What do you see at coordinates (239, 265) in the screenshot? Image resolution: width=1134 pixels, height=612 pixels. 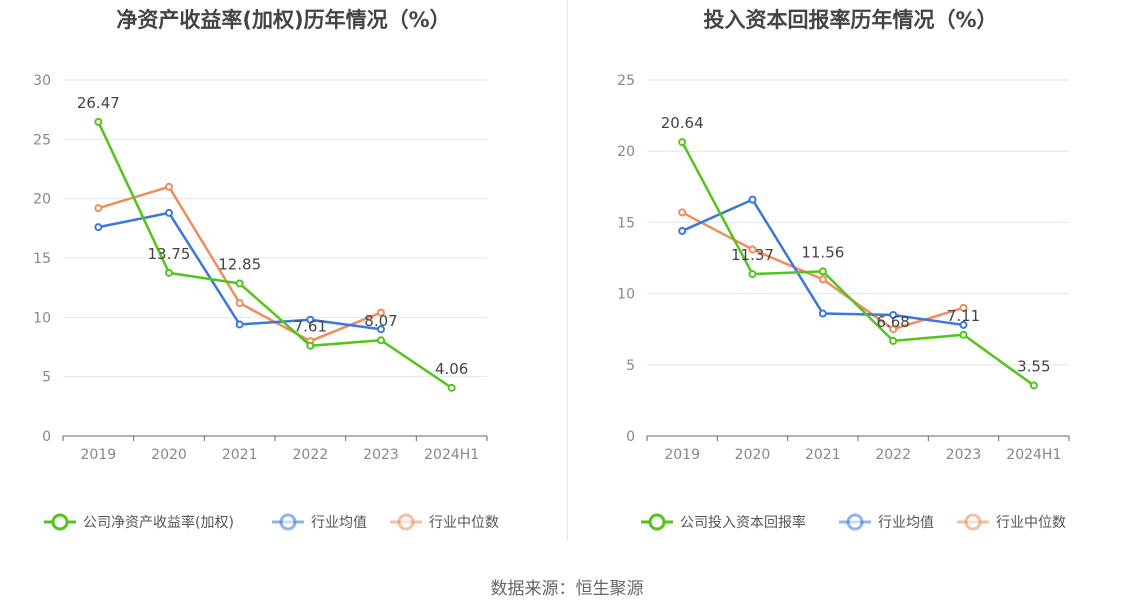 I see `data-label: 12.85` at bounding box center [239, 265].